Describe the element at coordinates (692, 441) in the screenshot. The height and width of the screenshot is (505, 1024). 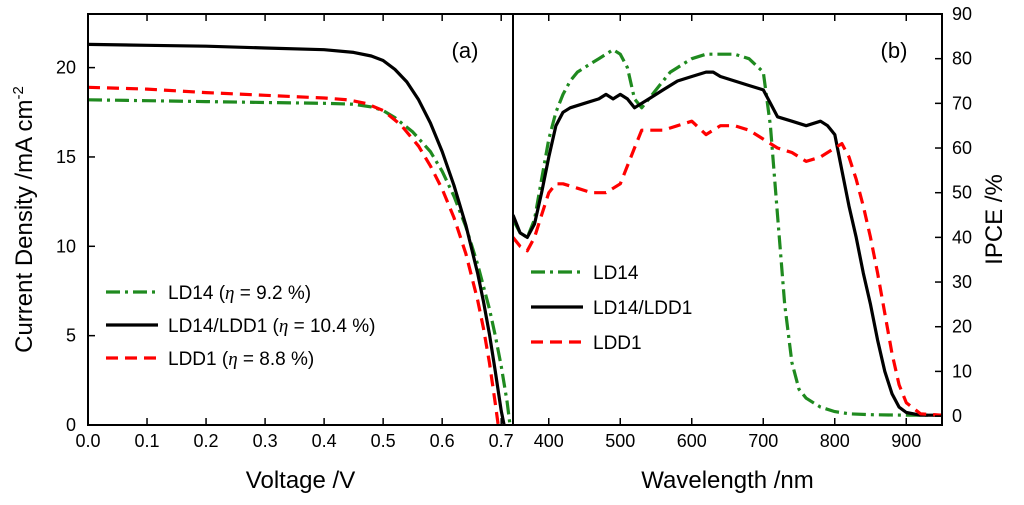
I see `x-tick-label: 600` at that location.